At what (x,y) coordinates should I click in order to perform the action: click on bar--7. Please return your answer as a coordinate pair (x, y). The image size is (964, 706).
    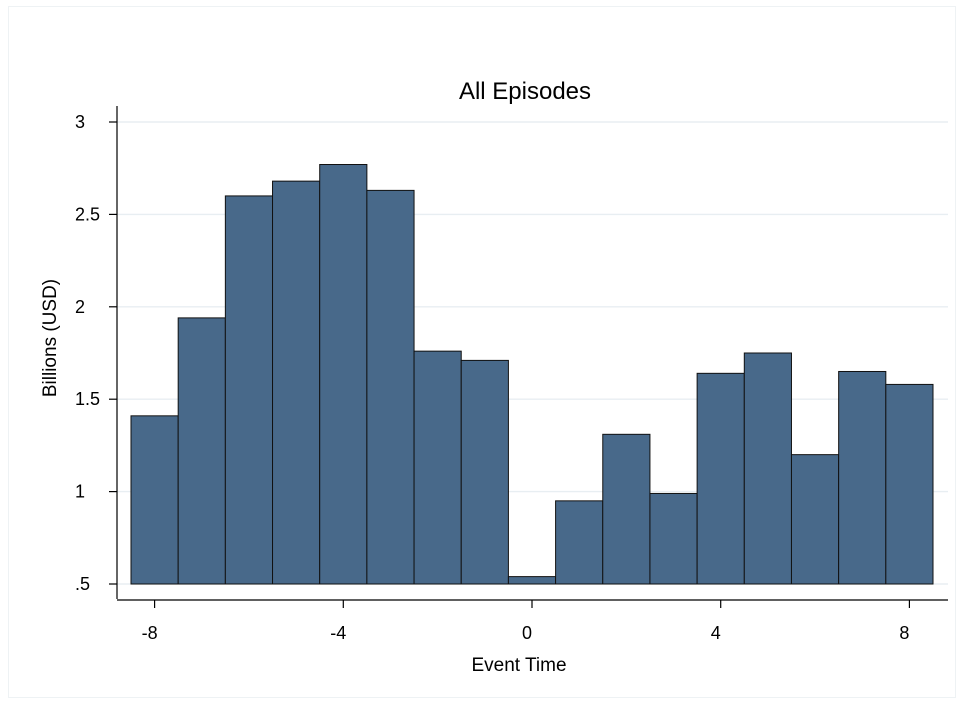
    Looking at the image, I should click on (201, 451).